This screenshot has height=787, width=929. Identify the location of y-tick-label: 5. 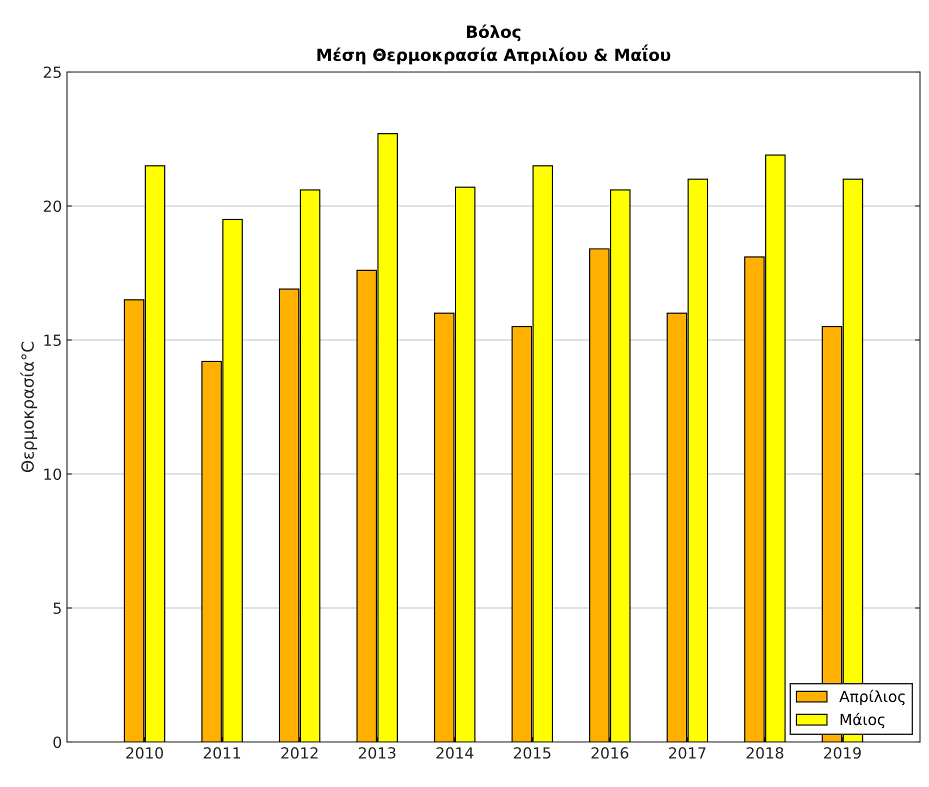
(57, 608).